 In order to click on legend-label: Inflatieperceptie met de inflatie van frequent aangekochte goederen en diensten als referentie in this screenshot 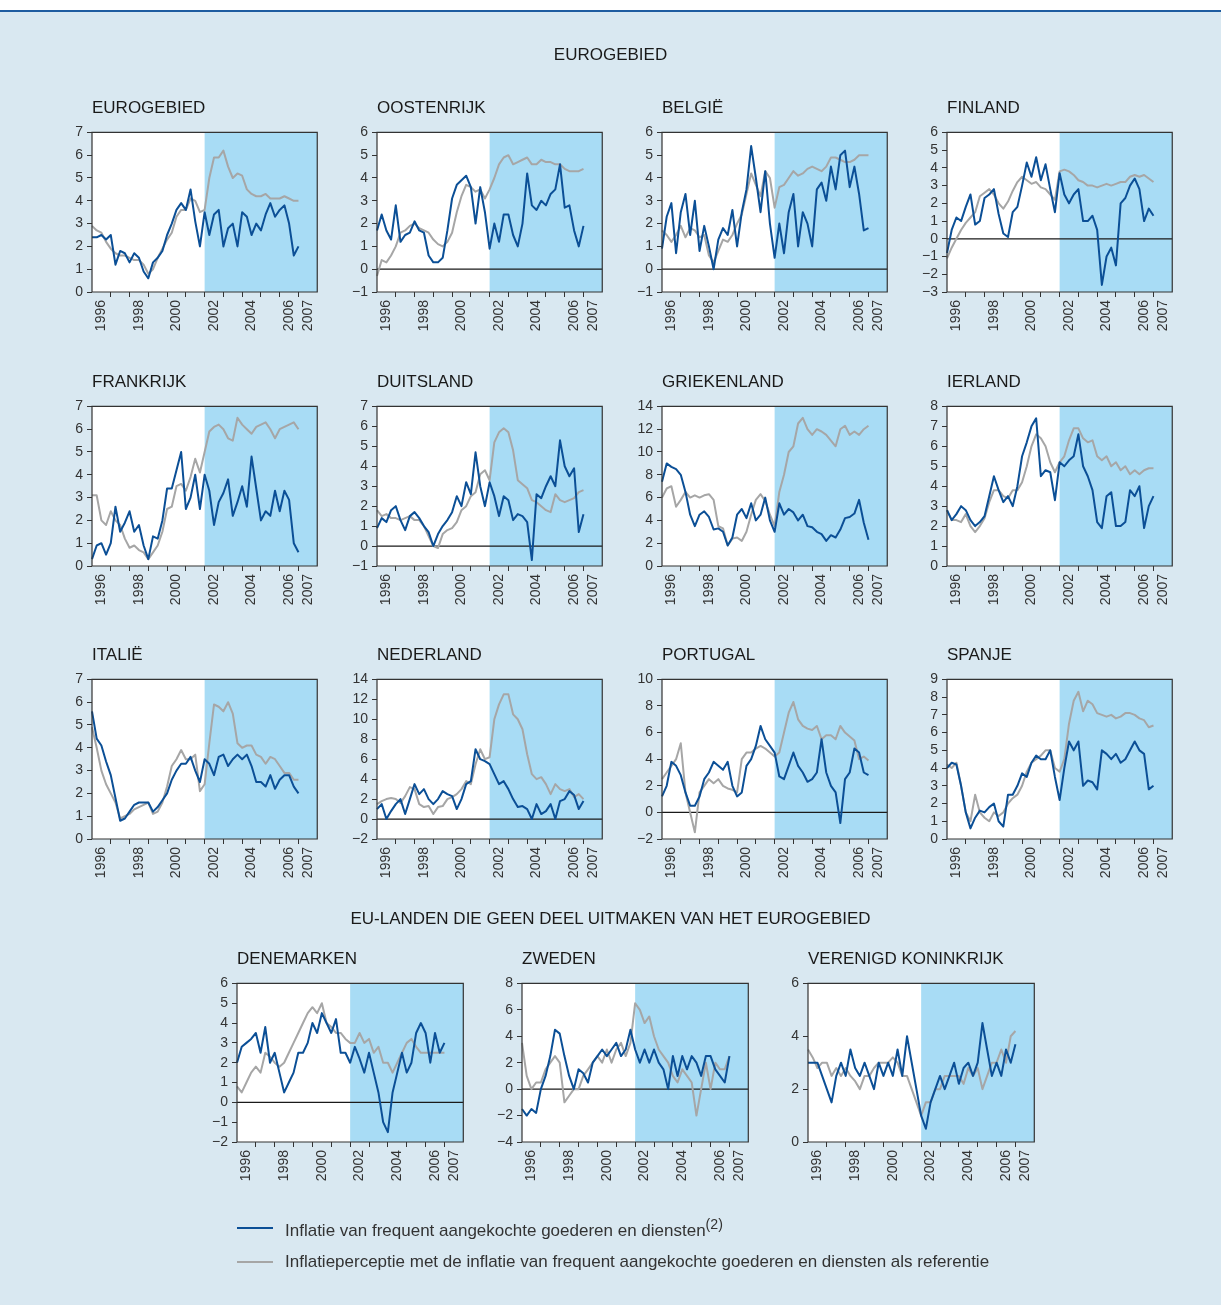, I will do `click(637, 1262)`.